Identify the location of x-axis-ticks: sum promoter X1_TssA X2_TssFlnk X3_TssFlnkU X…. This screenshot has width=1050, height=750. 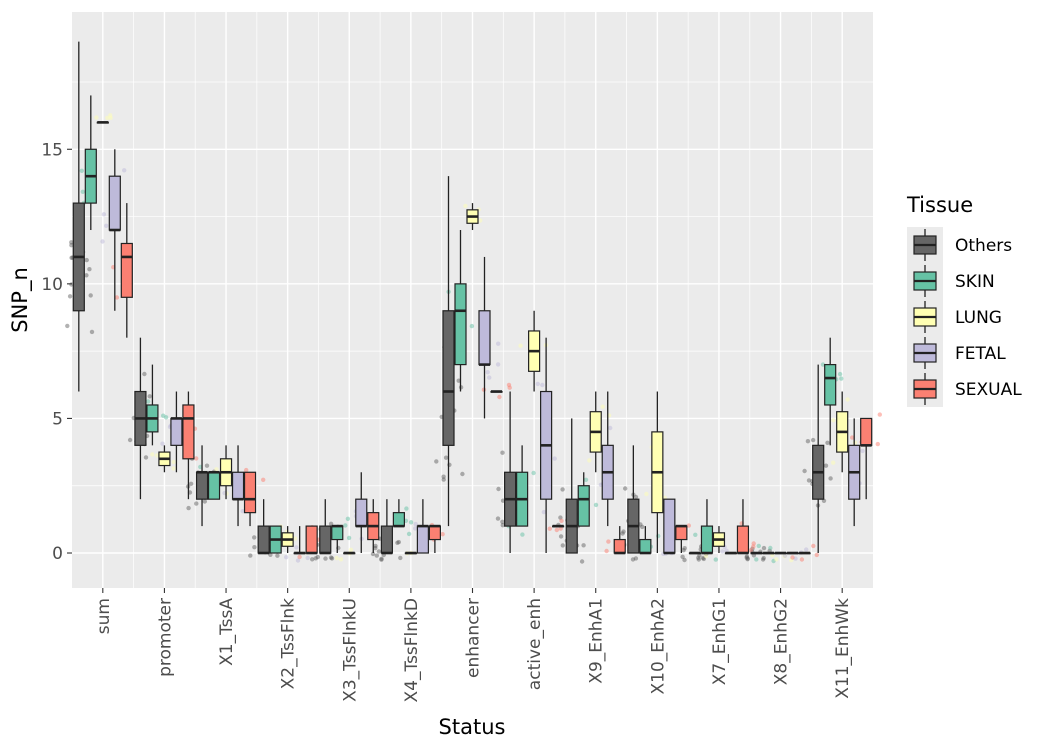
(473, 645).